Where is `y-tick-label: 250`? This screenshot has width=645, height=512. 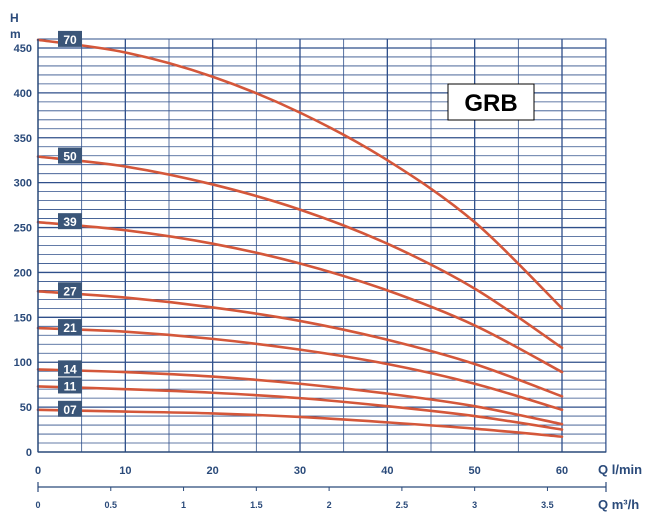
y-tick-label: 250 is located at coordinates (23, 229).